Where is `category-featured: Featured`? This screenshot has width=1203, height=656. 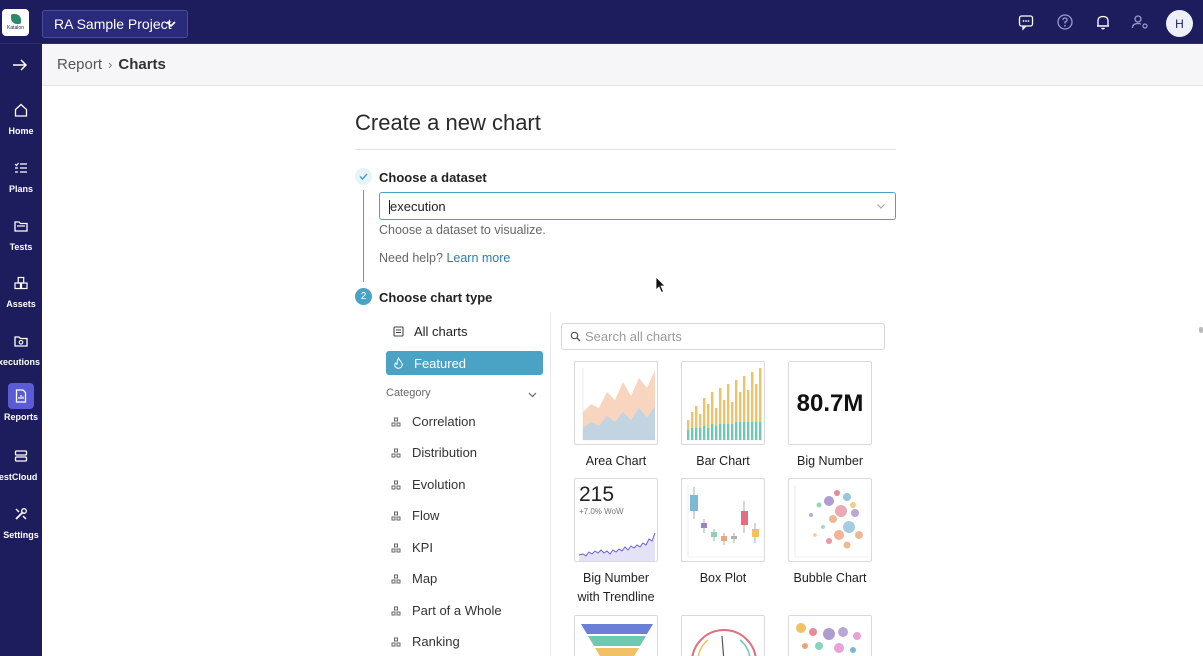
category-featured: Featured is located at coordinates (464, 363).